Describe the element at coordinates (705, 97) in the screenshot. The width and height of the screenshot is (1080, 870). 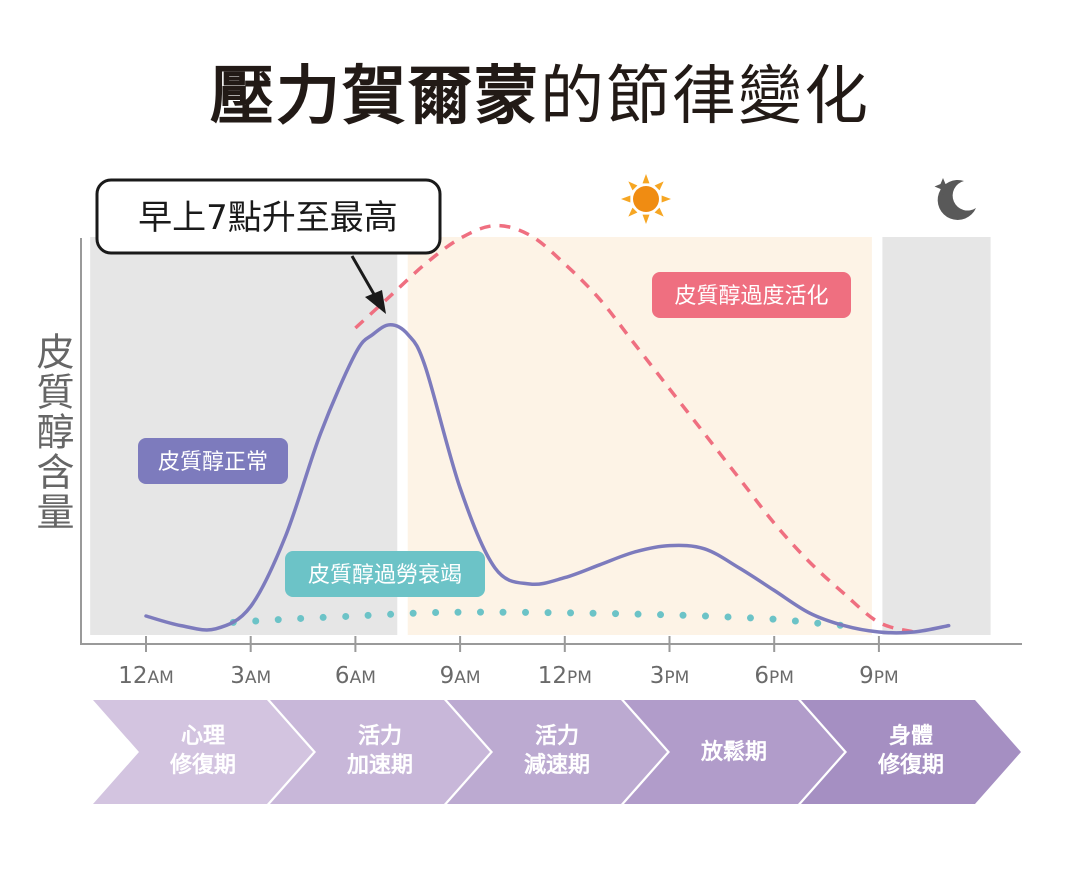
I see `title-light: 的節律變化` at that location.